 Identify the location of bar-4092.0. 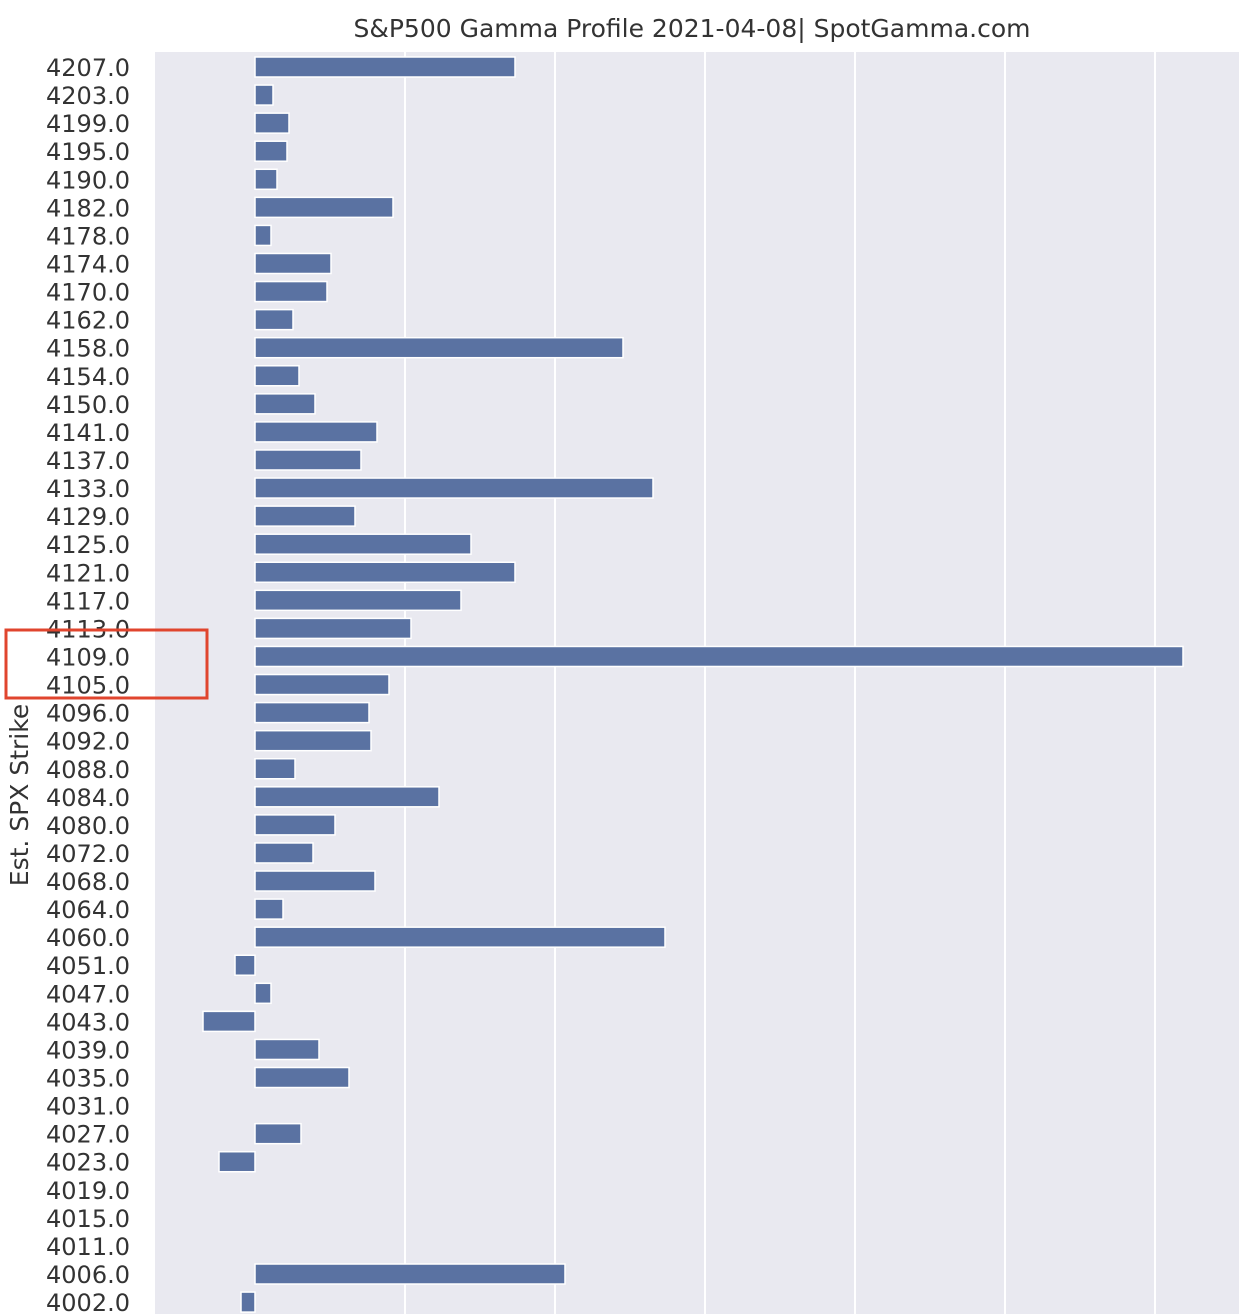
(313, 740).